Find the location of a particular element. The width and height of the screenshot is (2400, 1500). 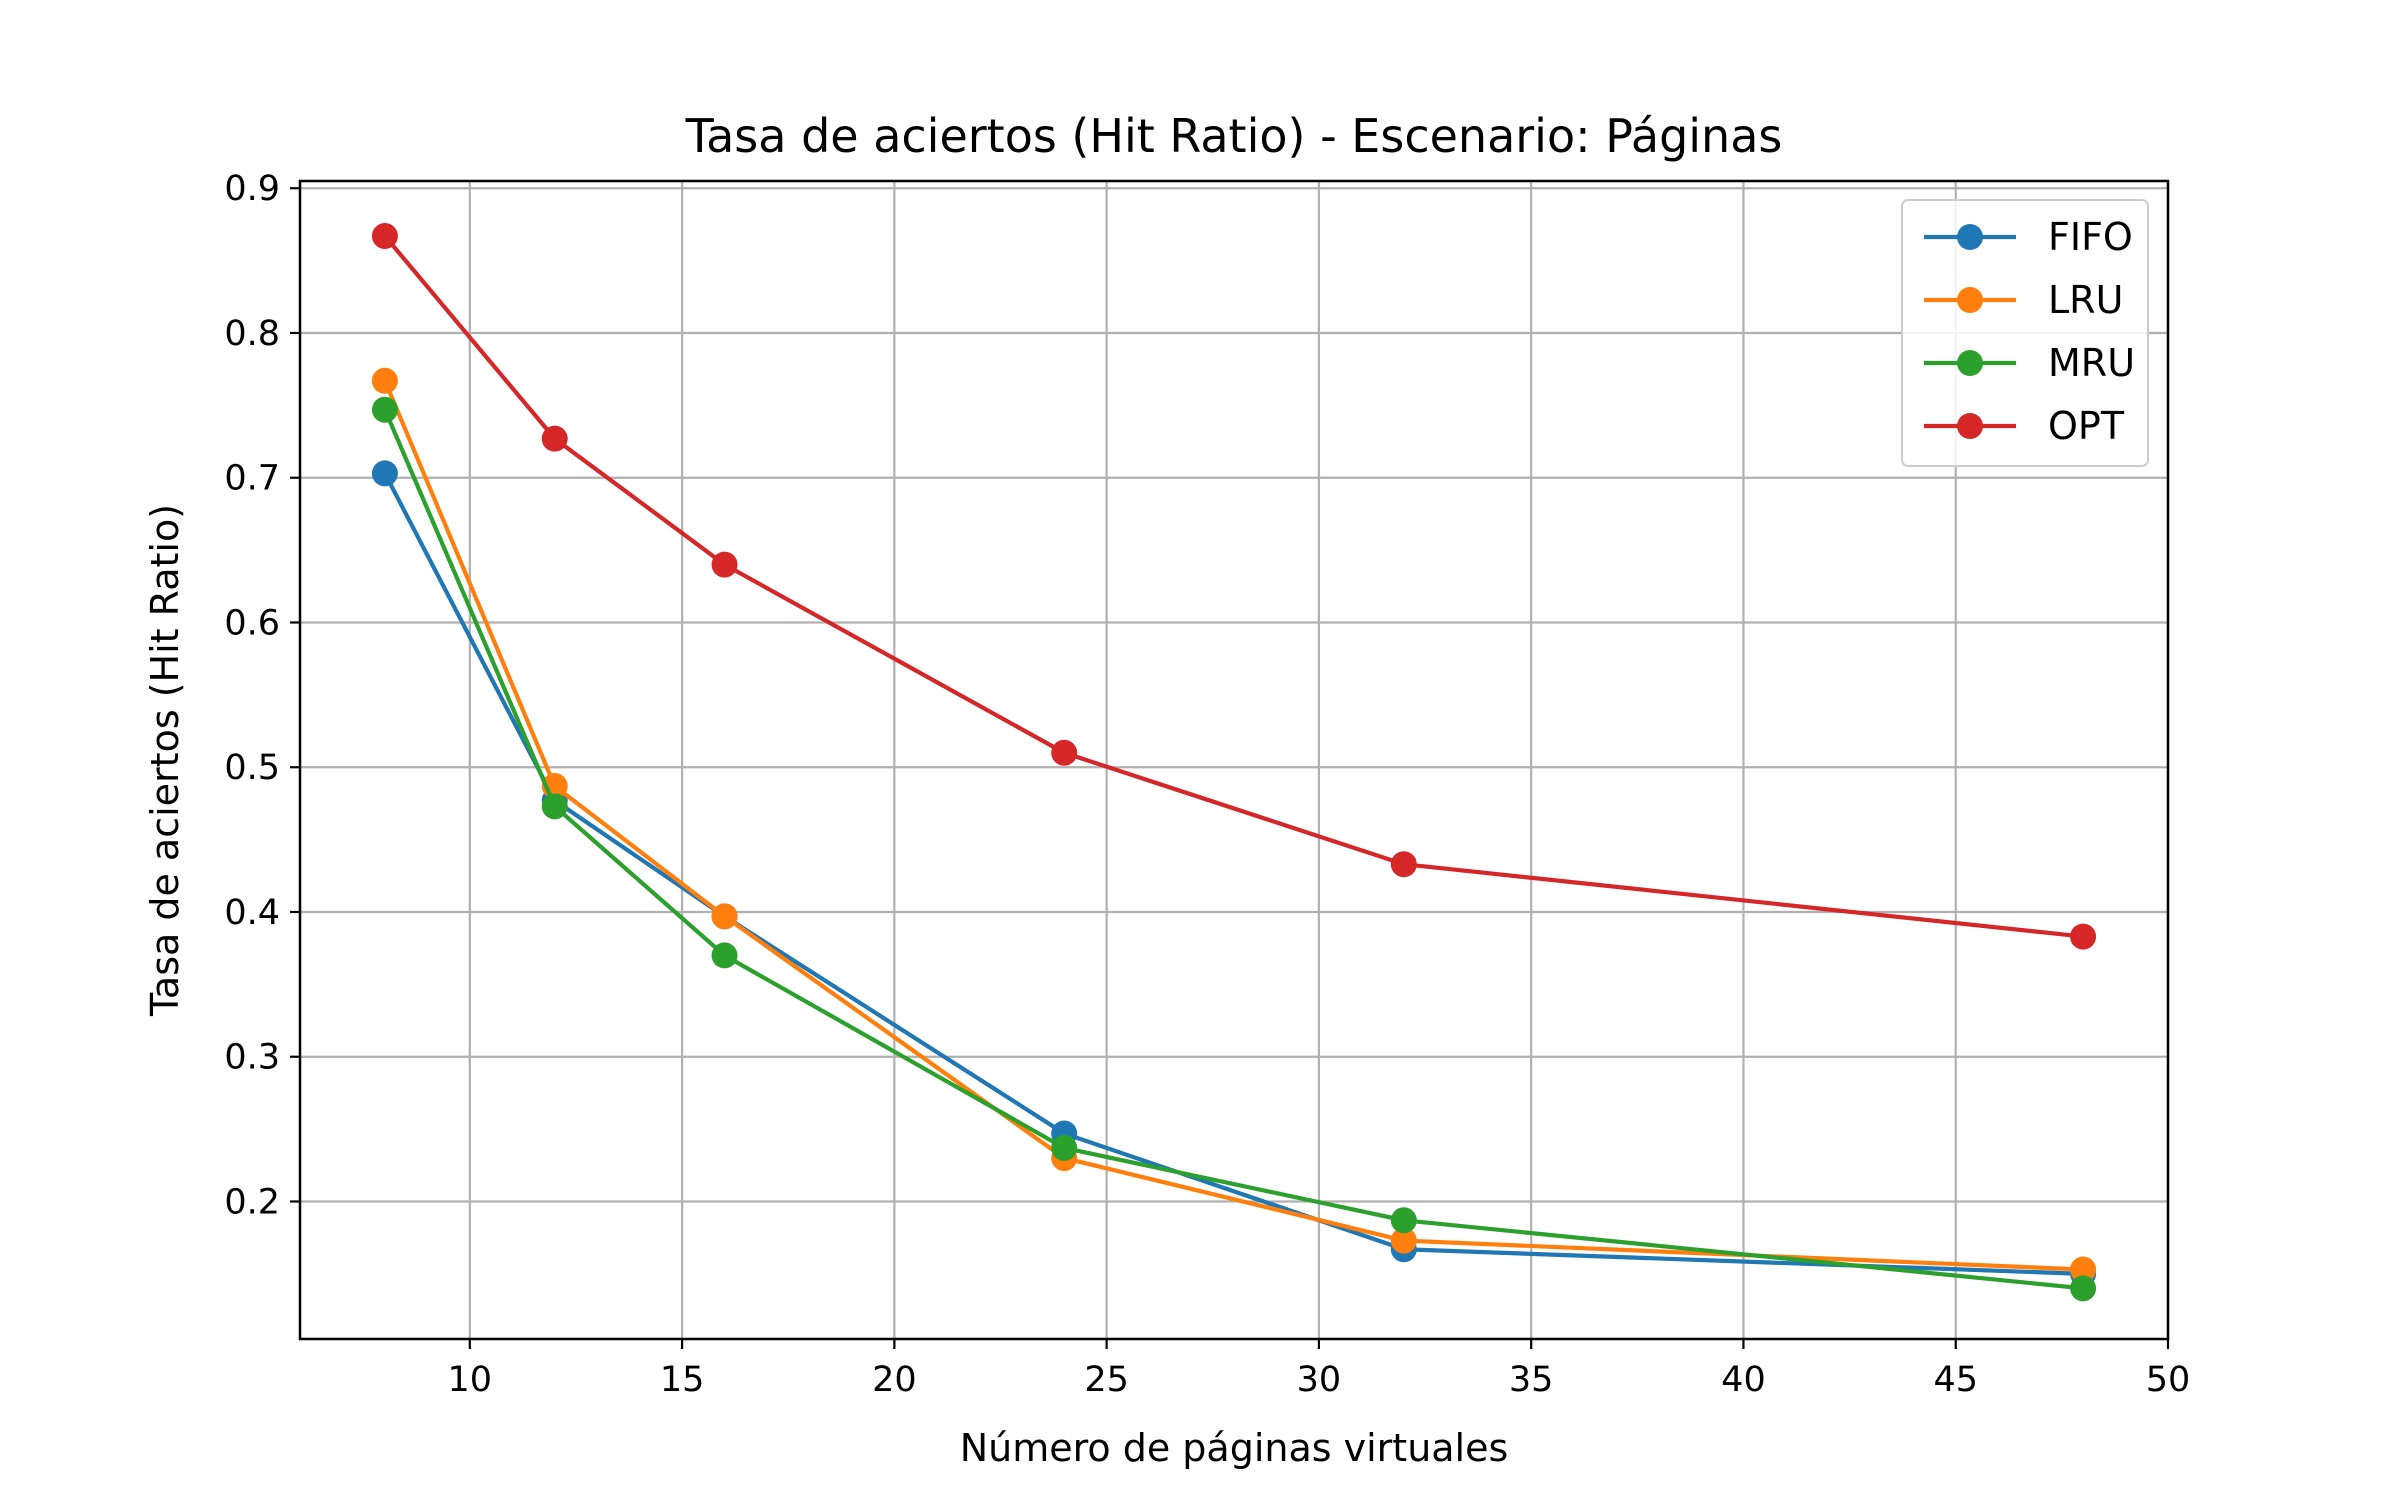

x-axis-label: Número de páginas virtuales is located at coordinates (1234, 1448).